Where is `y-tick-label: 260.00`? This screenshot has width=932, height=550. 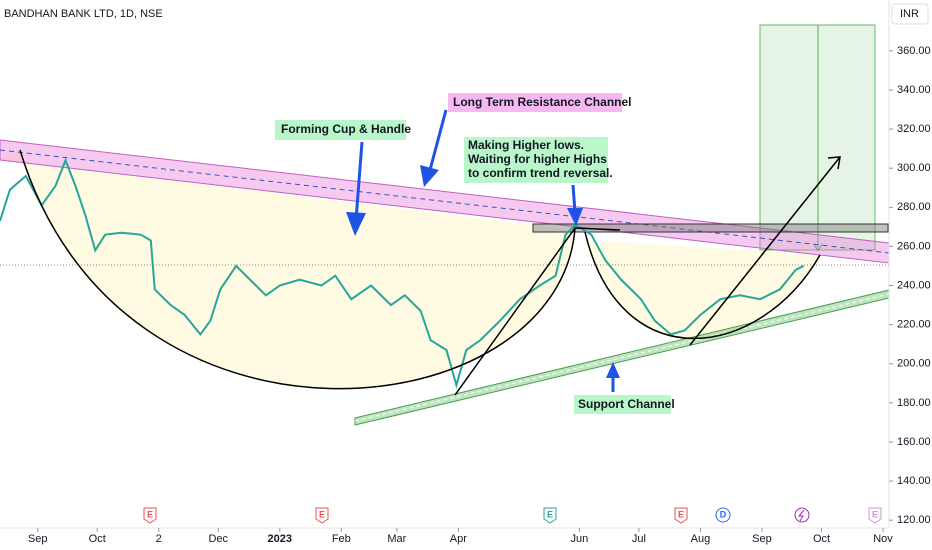 y-tick-label: 260.00 is located at coordinates (914, 246).